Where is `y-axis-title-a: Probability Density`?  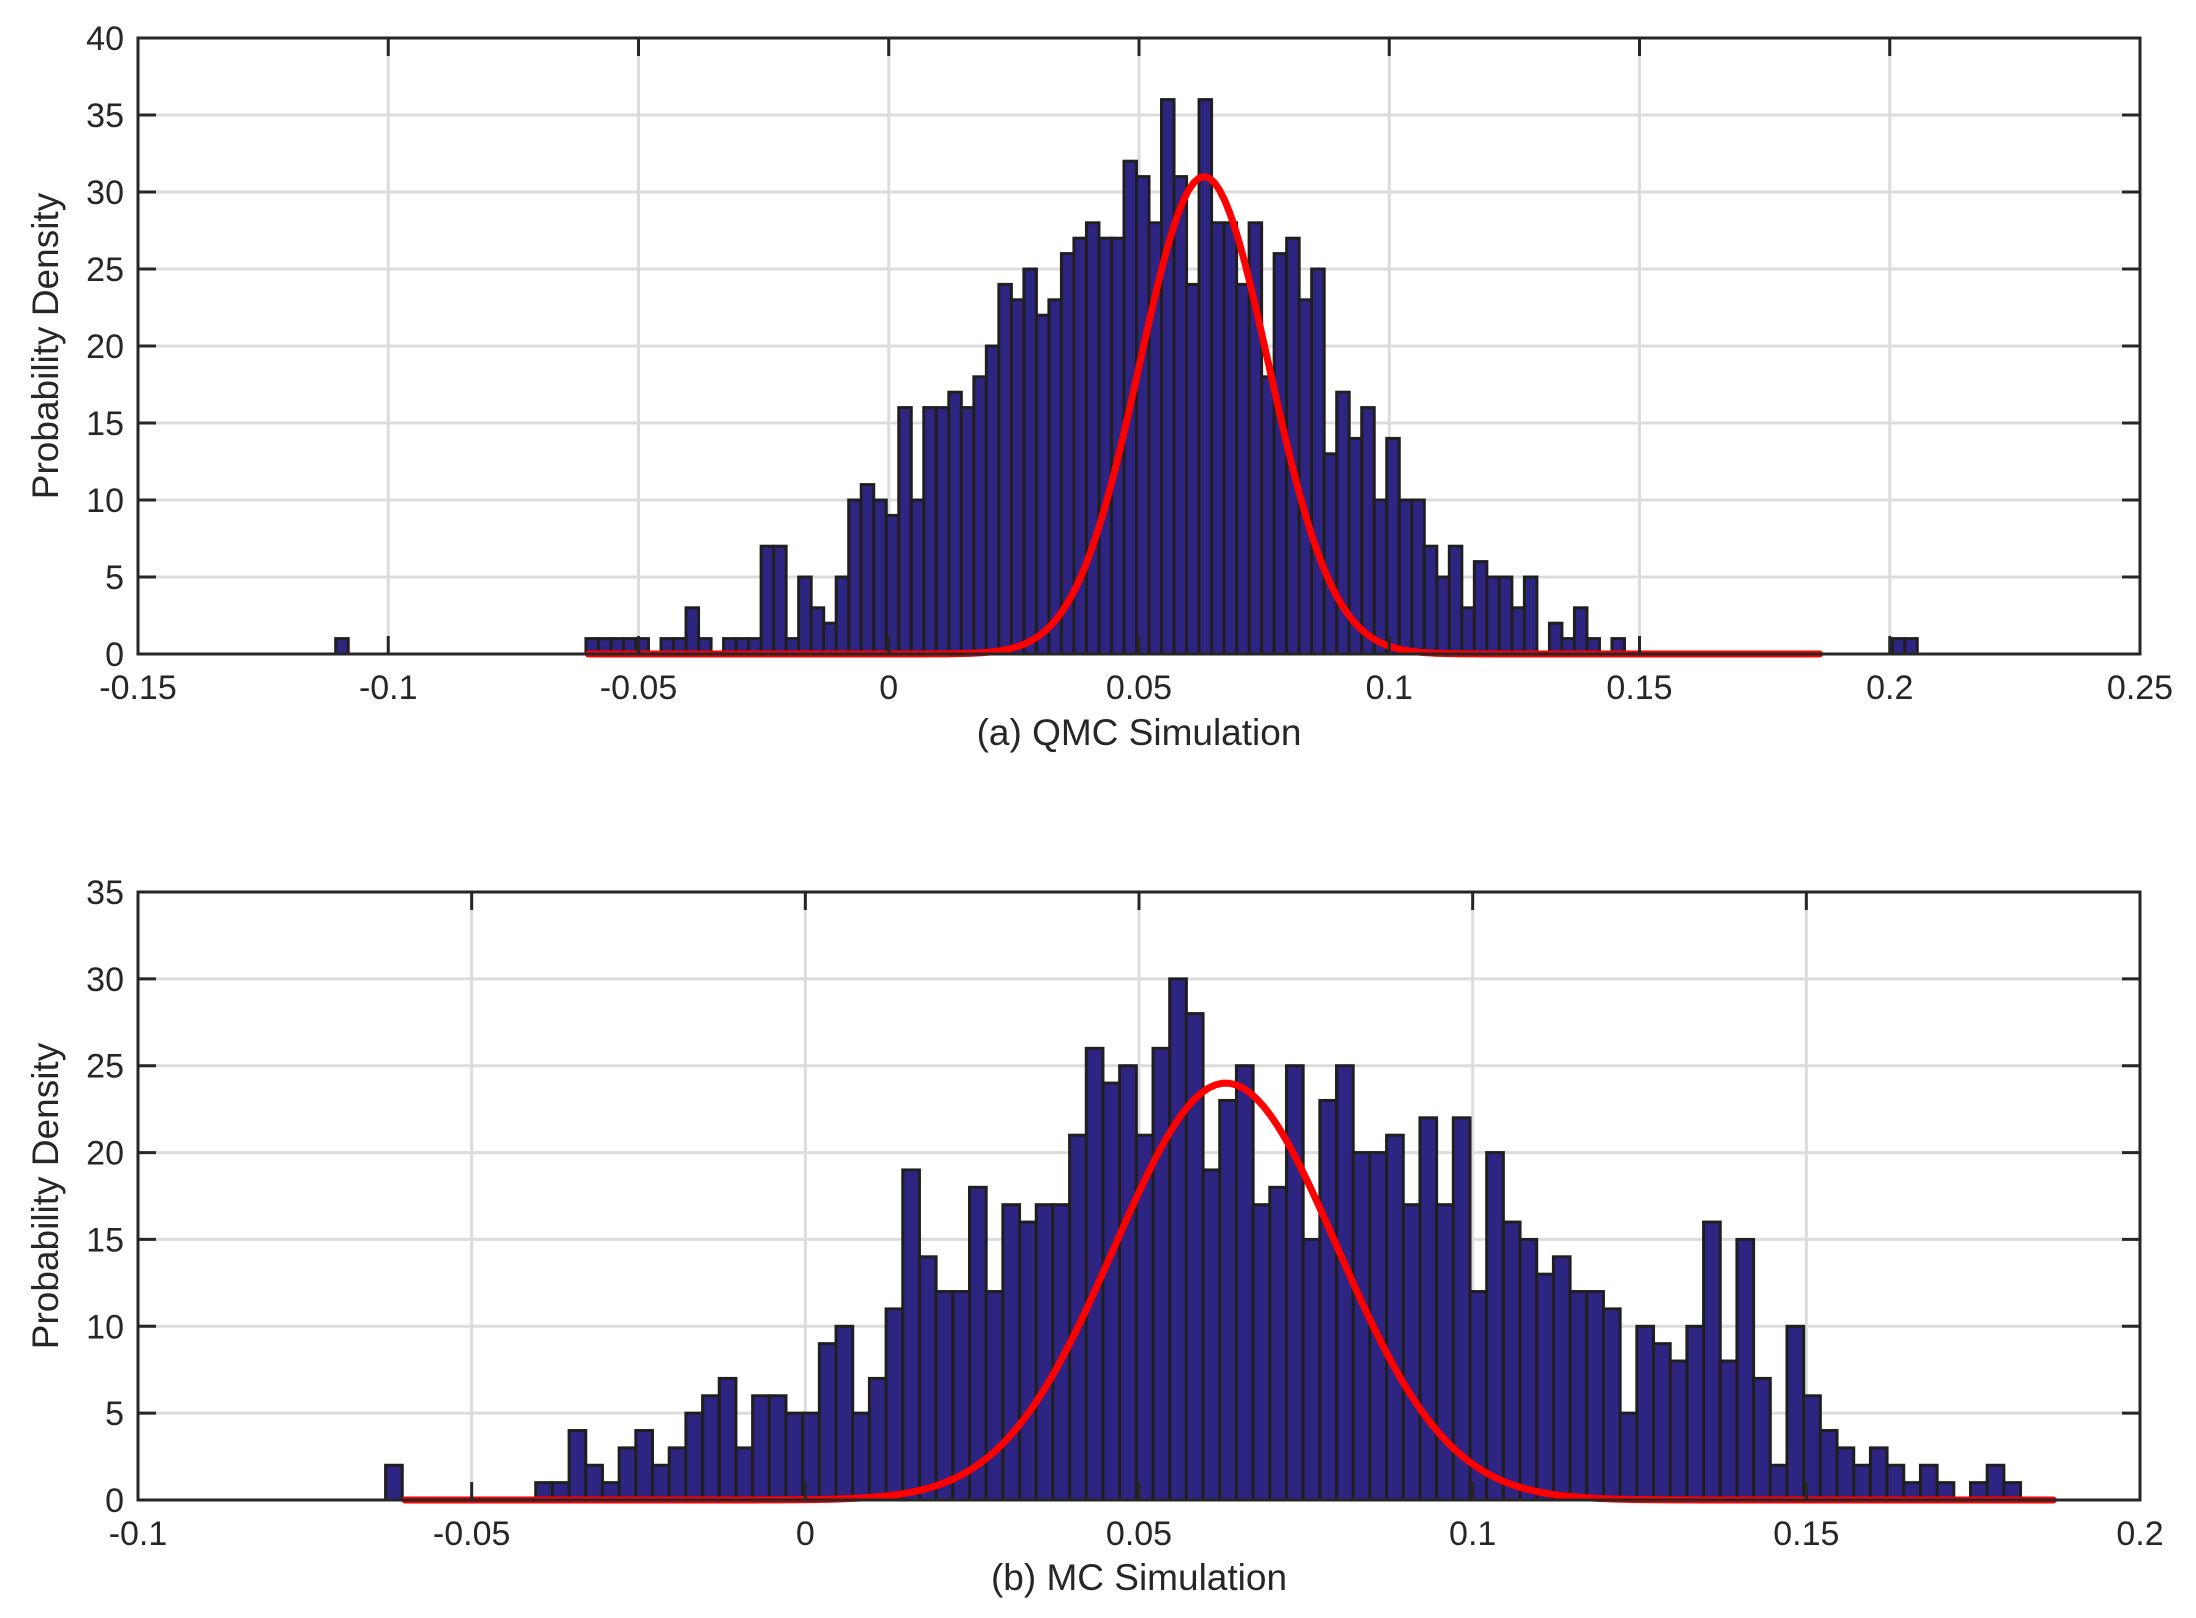 y-axis-title-a: Probability Density is located at coordinates (45, 345).